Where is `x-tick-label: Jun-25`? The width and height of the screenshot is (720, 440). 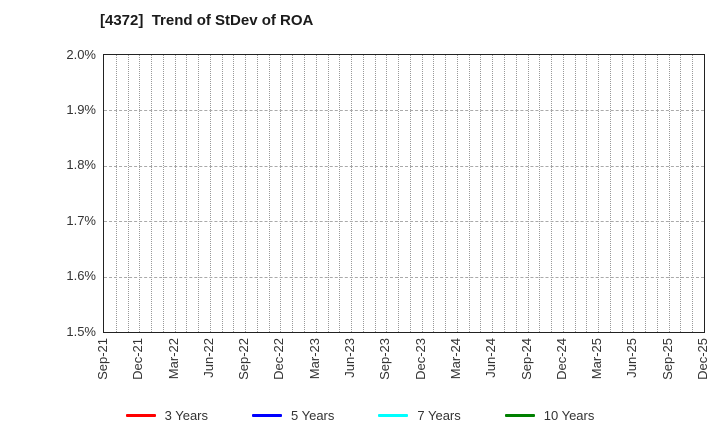
x-tick-label: Jun-25 is located at coordinates (632, 358).